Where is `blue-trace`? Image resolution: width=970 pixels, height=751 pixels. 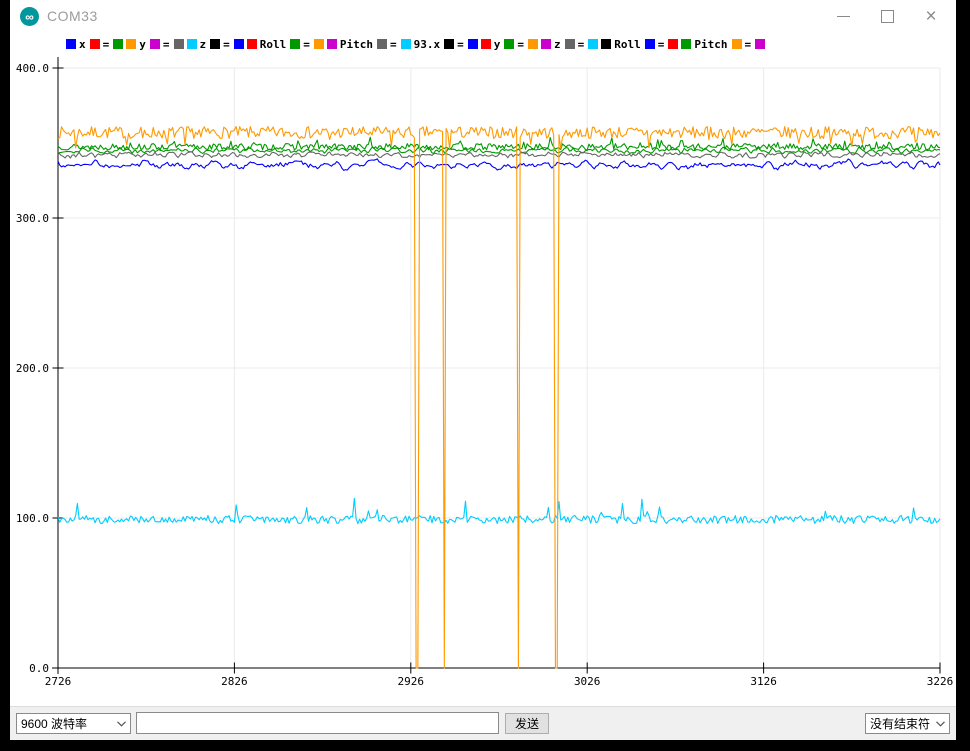 blue-trace is located at coordinates (499, 164).